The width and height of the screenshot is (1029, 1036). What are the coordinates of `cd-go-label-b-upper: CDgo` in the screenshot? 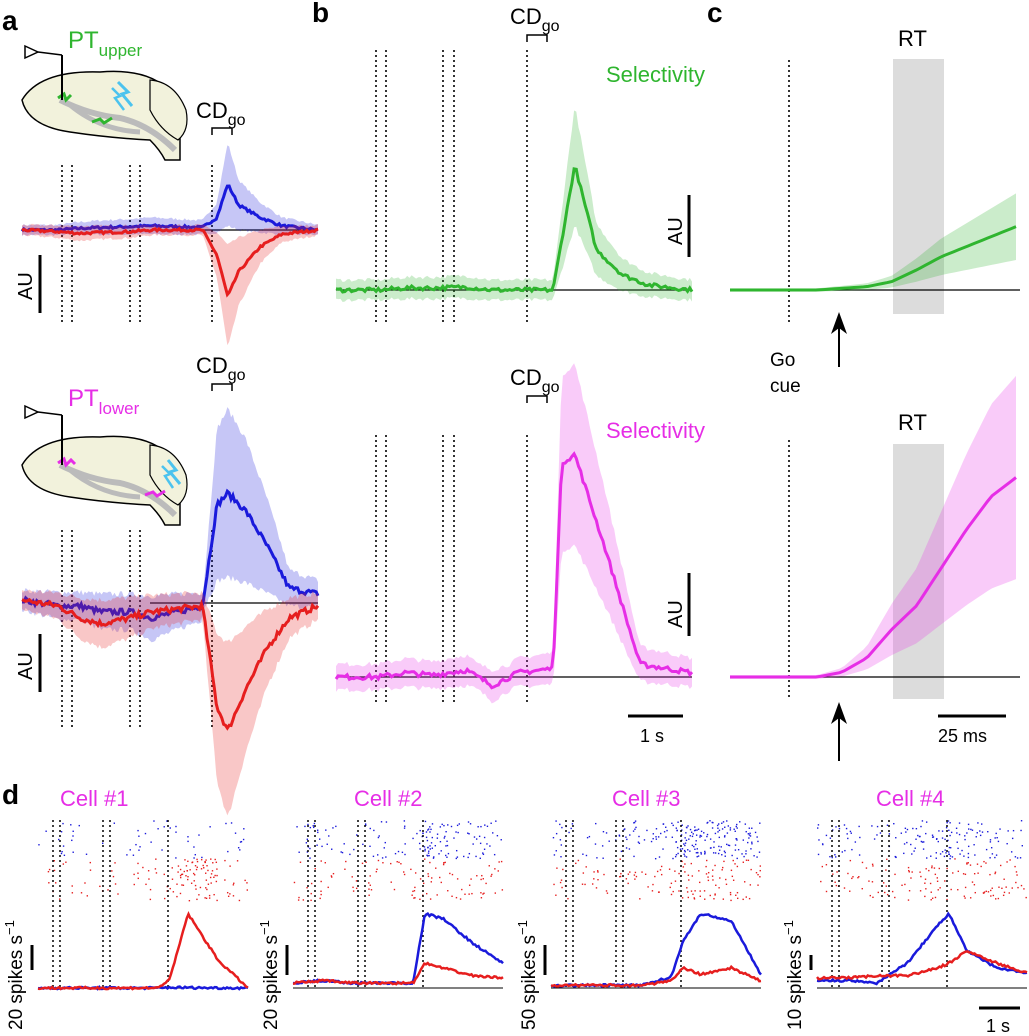 It's located at (535, 23).